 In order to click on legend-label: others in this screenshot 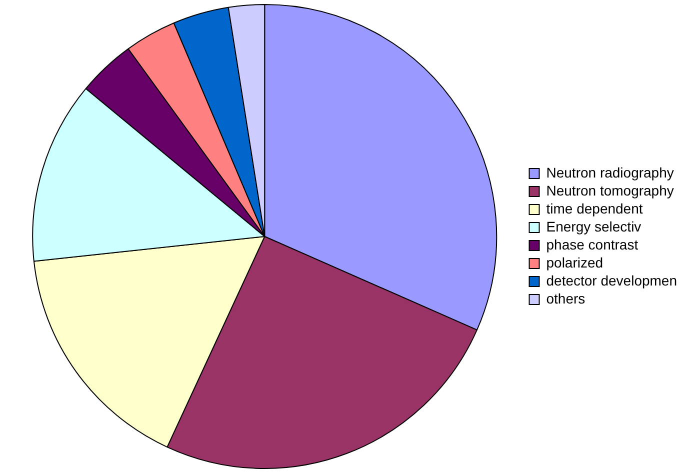, I will do `click(566, 298)`.